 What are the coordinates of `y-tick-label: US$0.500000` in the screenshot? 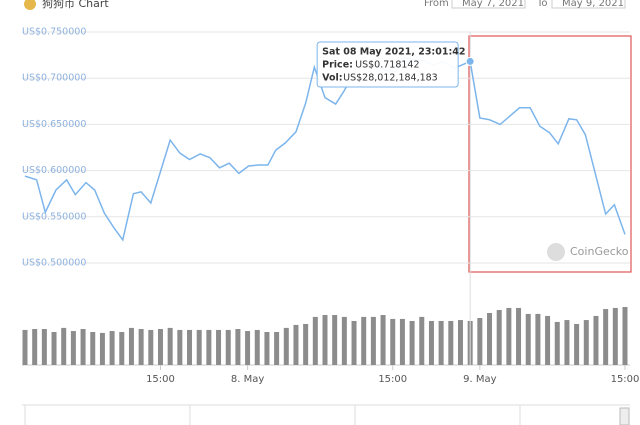 It's located at (54, 263).